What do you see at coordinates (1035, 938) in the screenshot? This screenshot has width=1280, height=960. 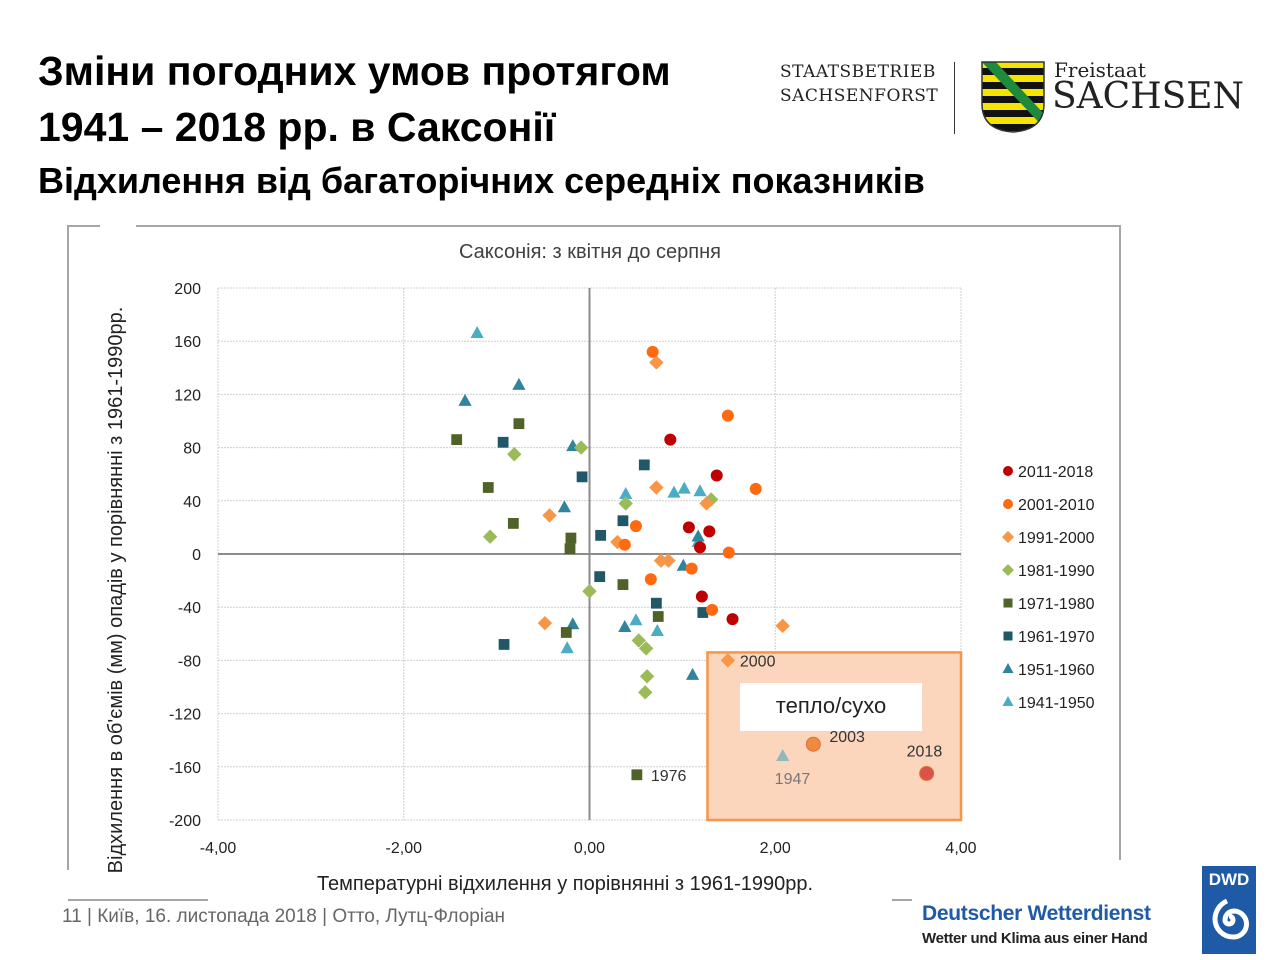 I see `dwd-slogan: Wetter und Klima aus einer Hand` at bounding box center [1035, 938].